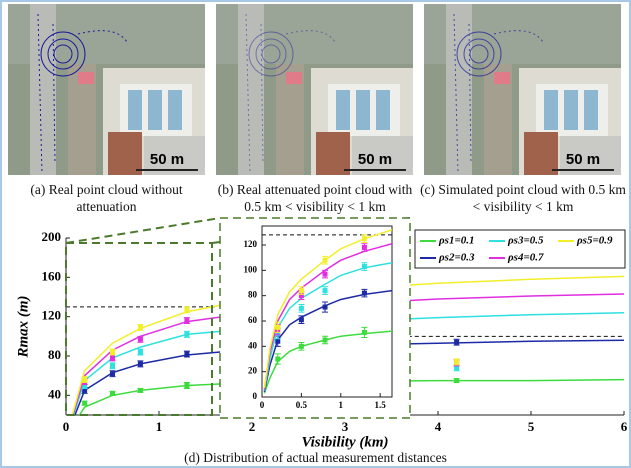  What do you see at coordinates (344, 442) in the screenshot?
I see `x-axis-label: Visibility (km)` at bounding box center [344, 442].